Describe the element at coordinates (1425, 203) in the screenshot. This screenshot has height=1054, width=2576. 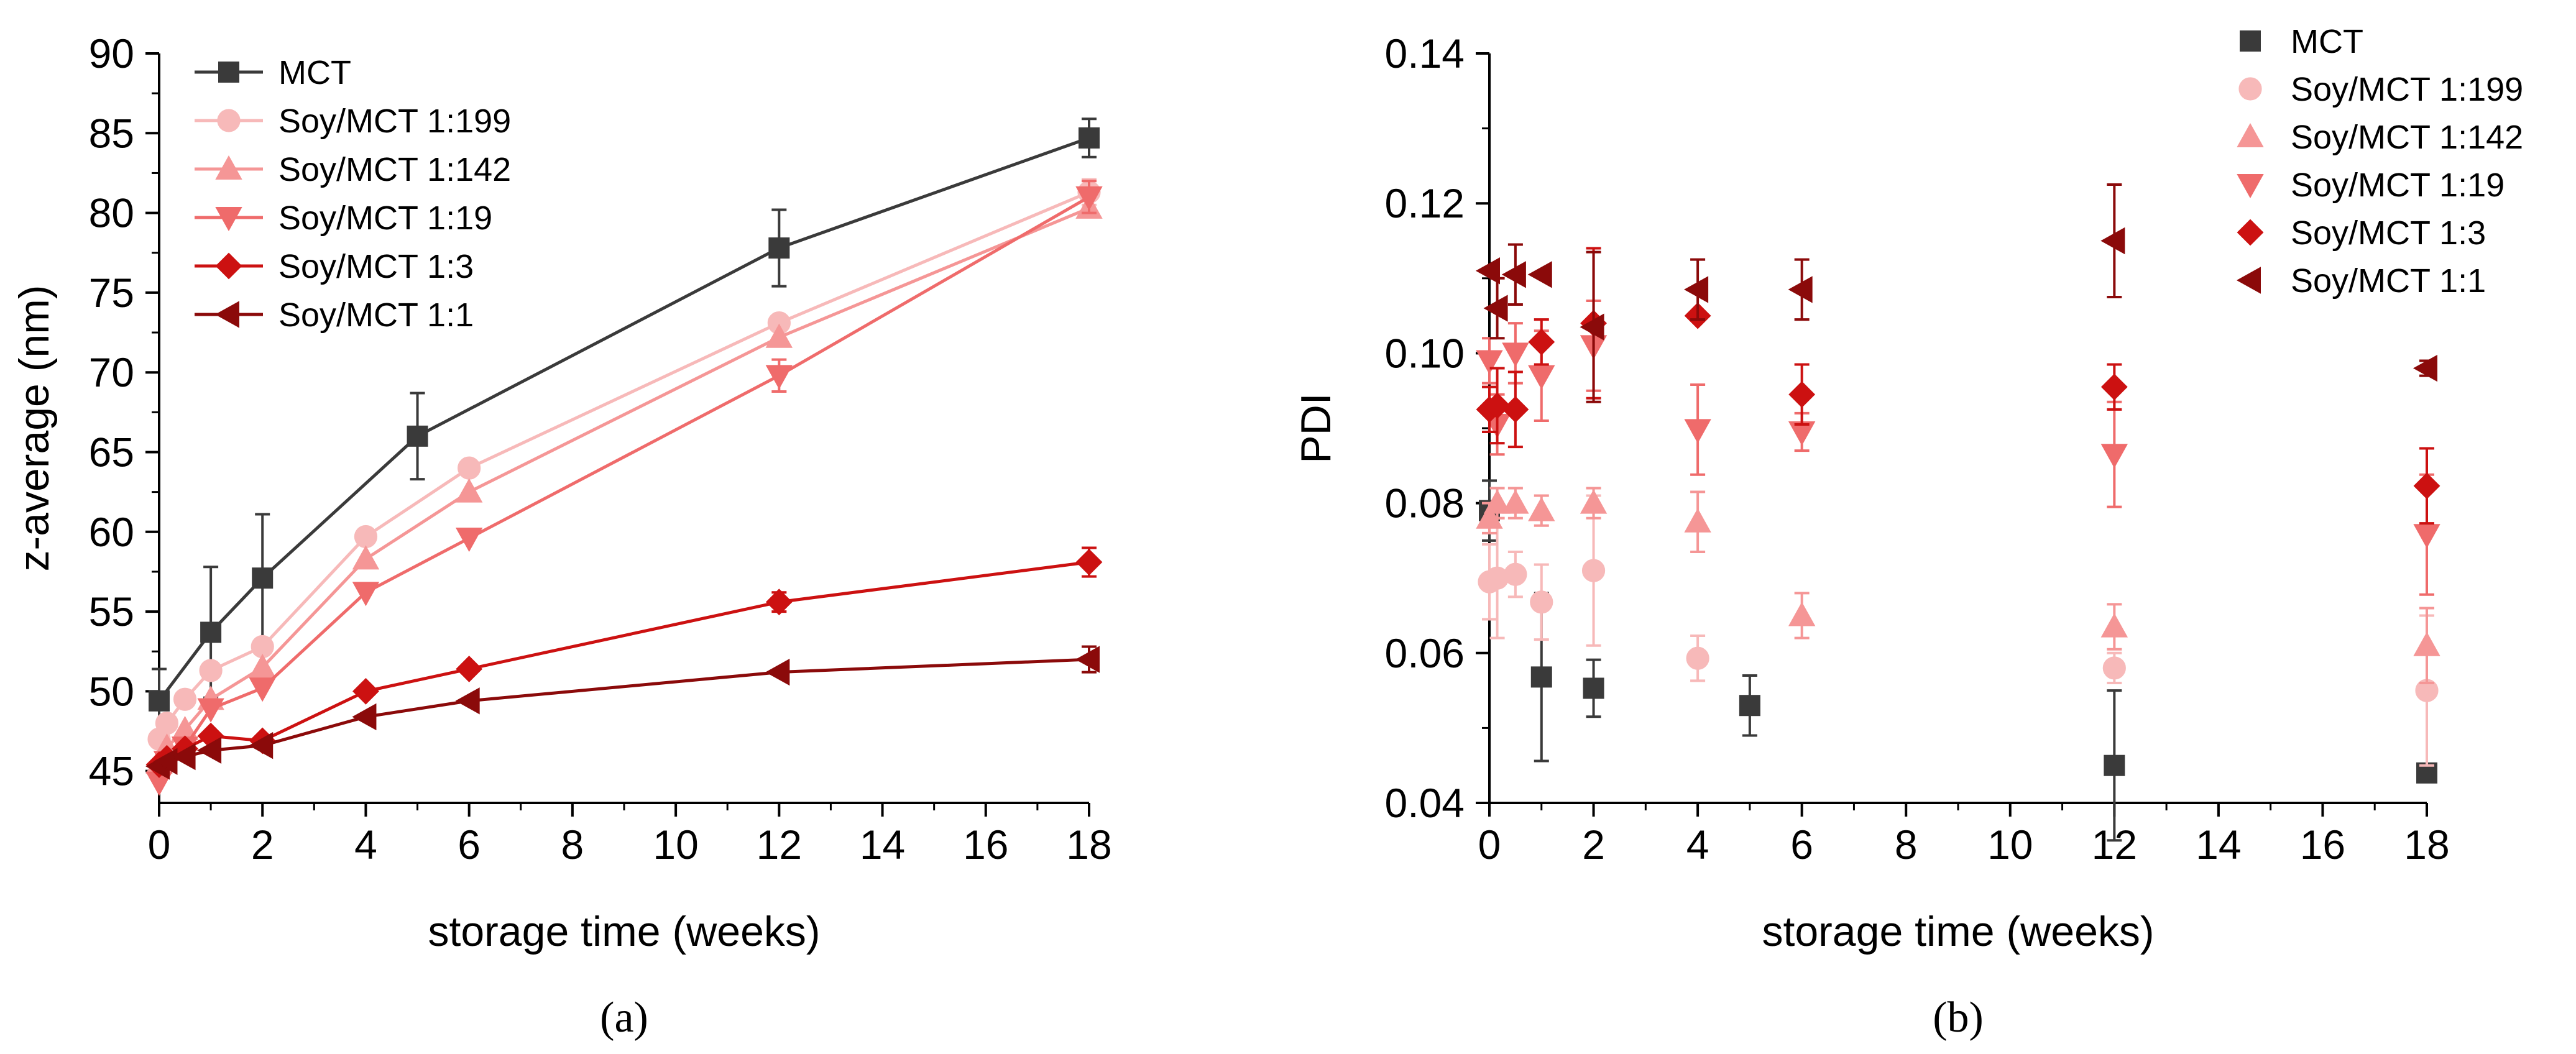
I see `y-tick-label: 0.12` at that location.